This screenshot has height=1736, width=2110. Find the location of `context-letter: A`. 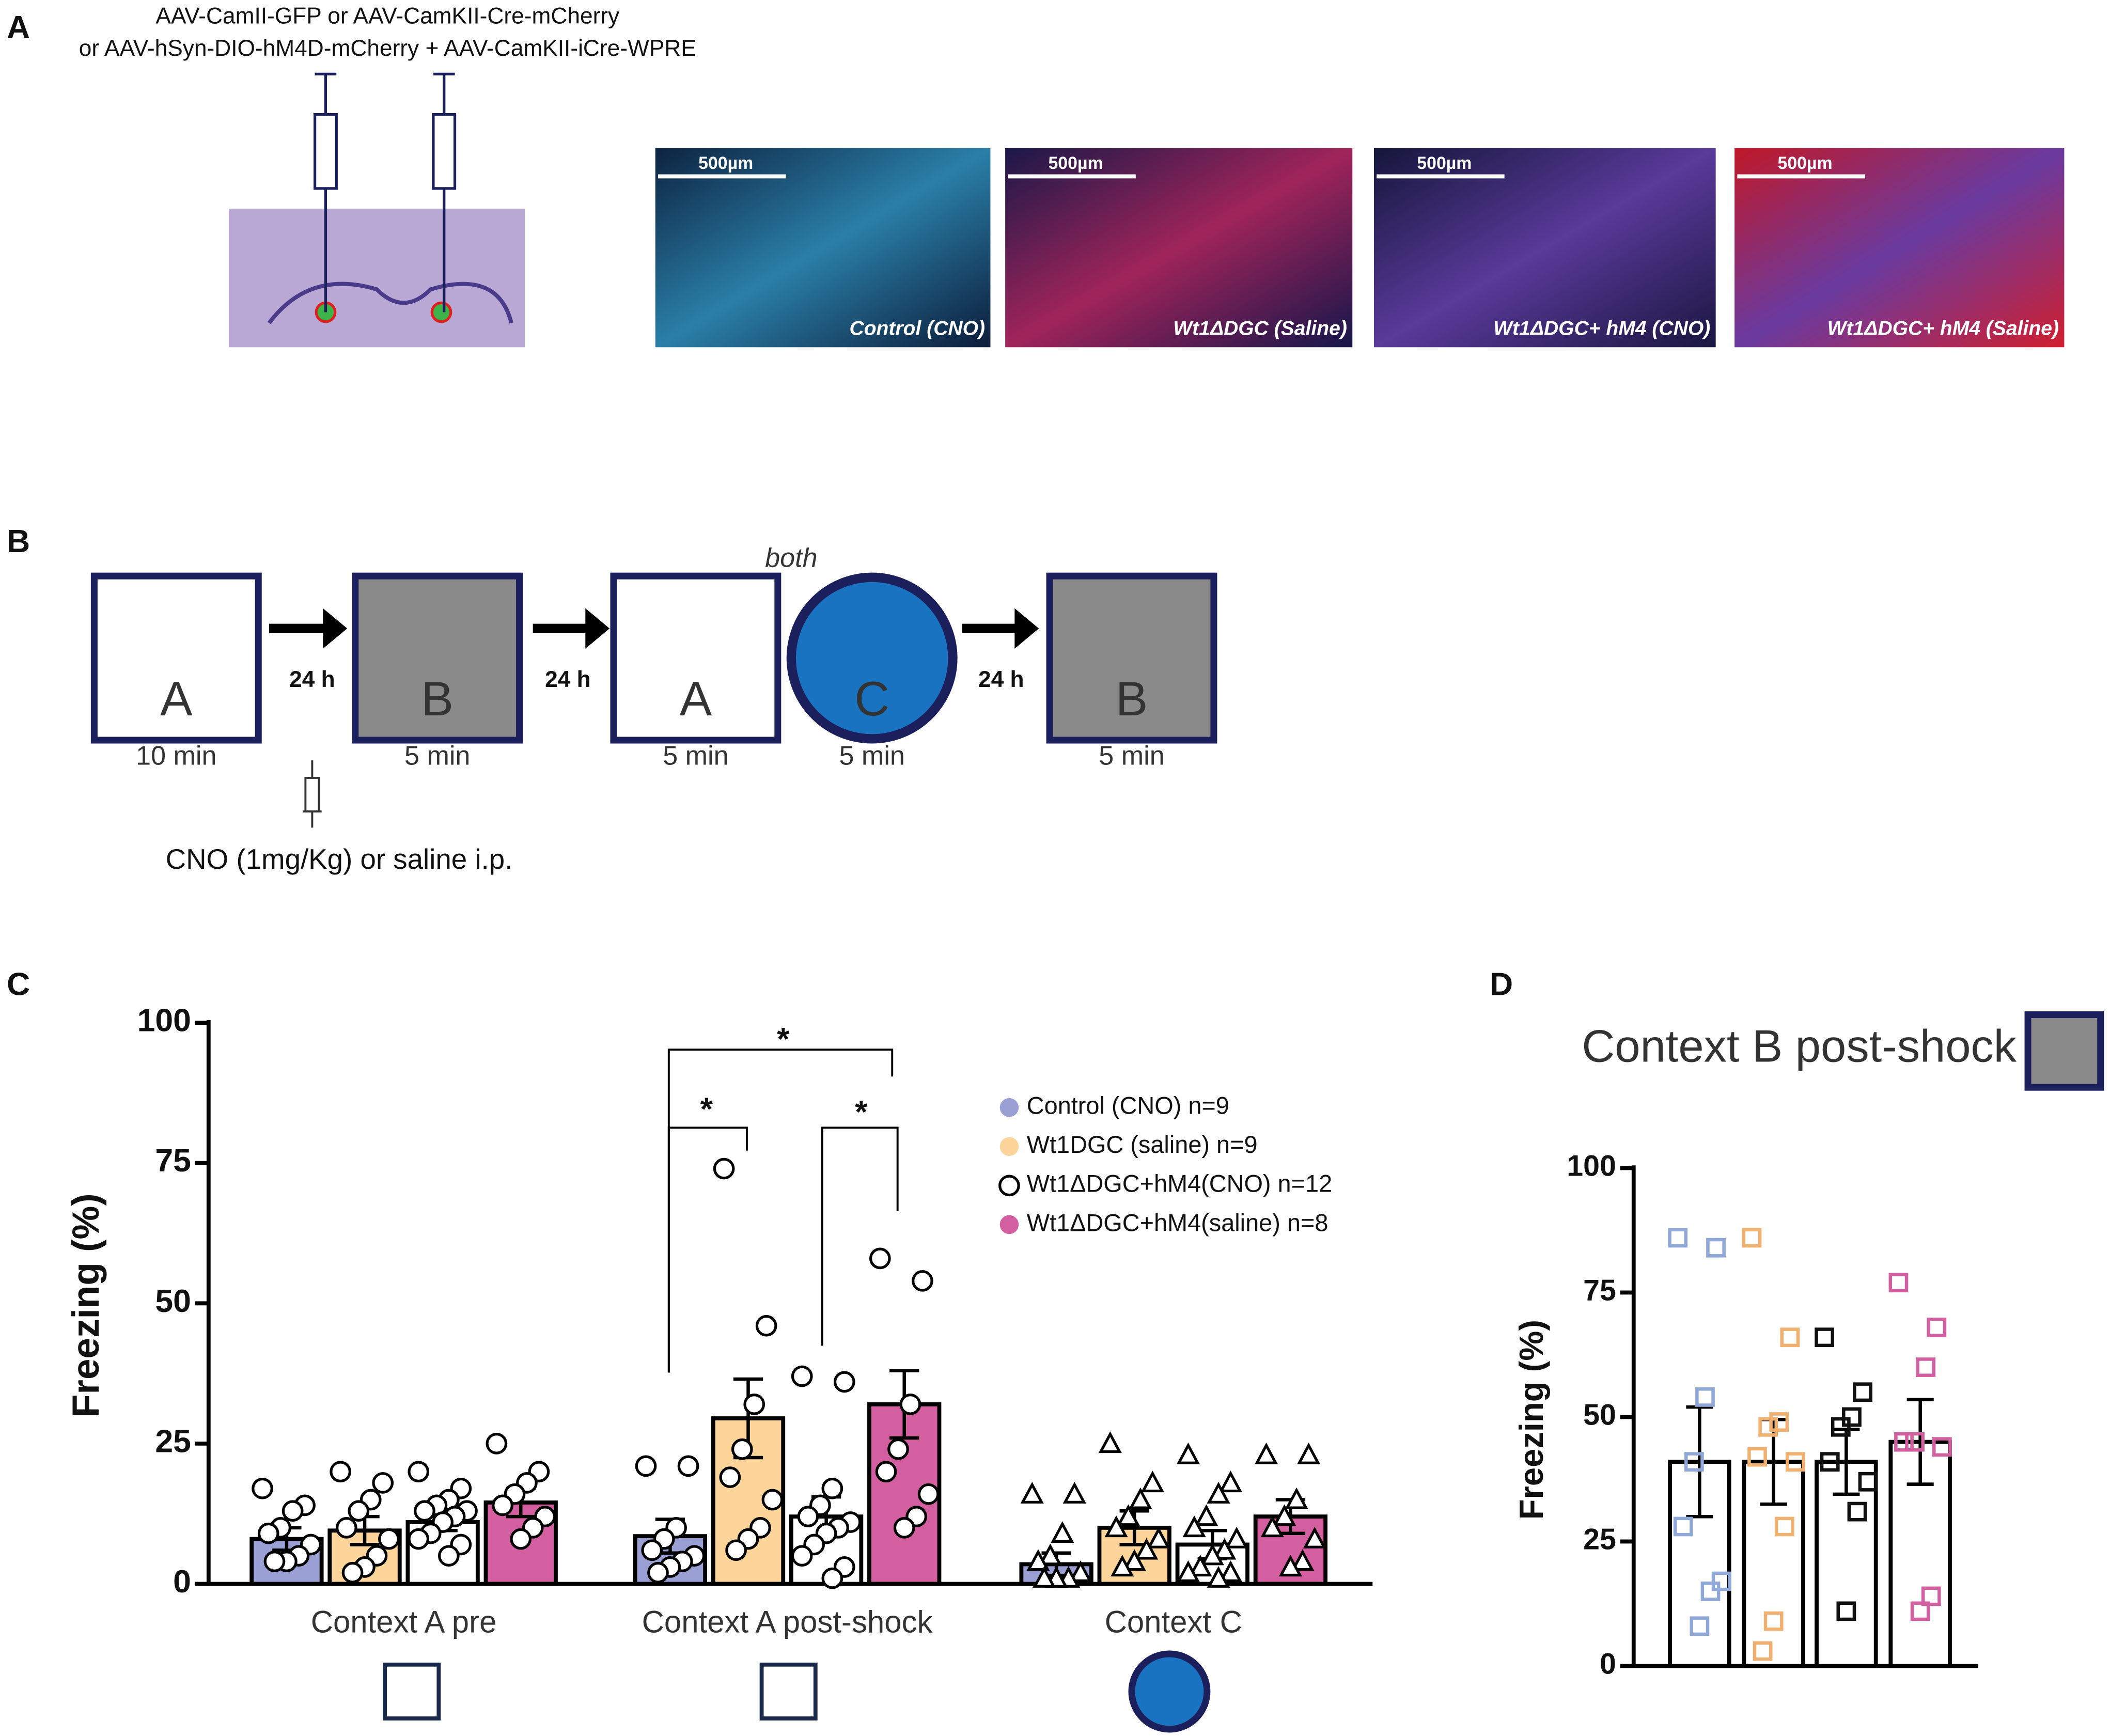

context-letter: A is located at coordinates (696, 698).